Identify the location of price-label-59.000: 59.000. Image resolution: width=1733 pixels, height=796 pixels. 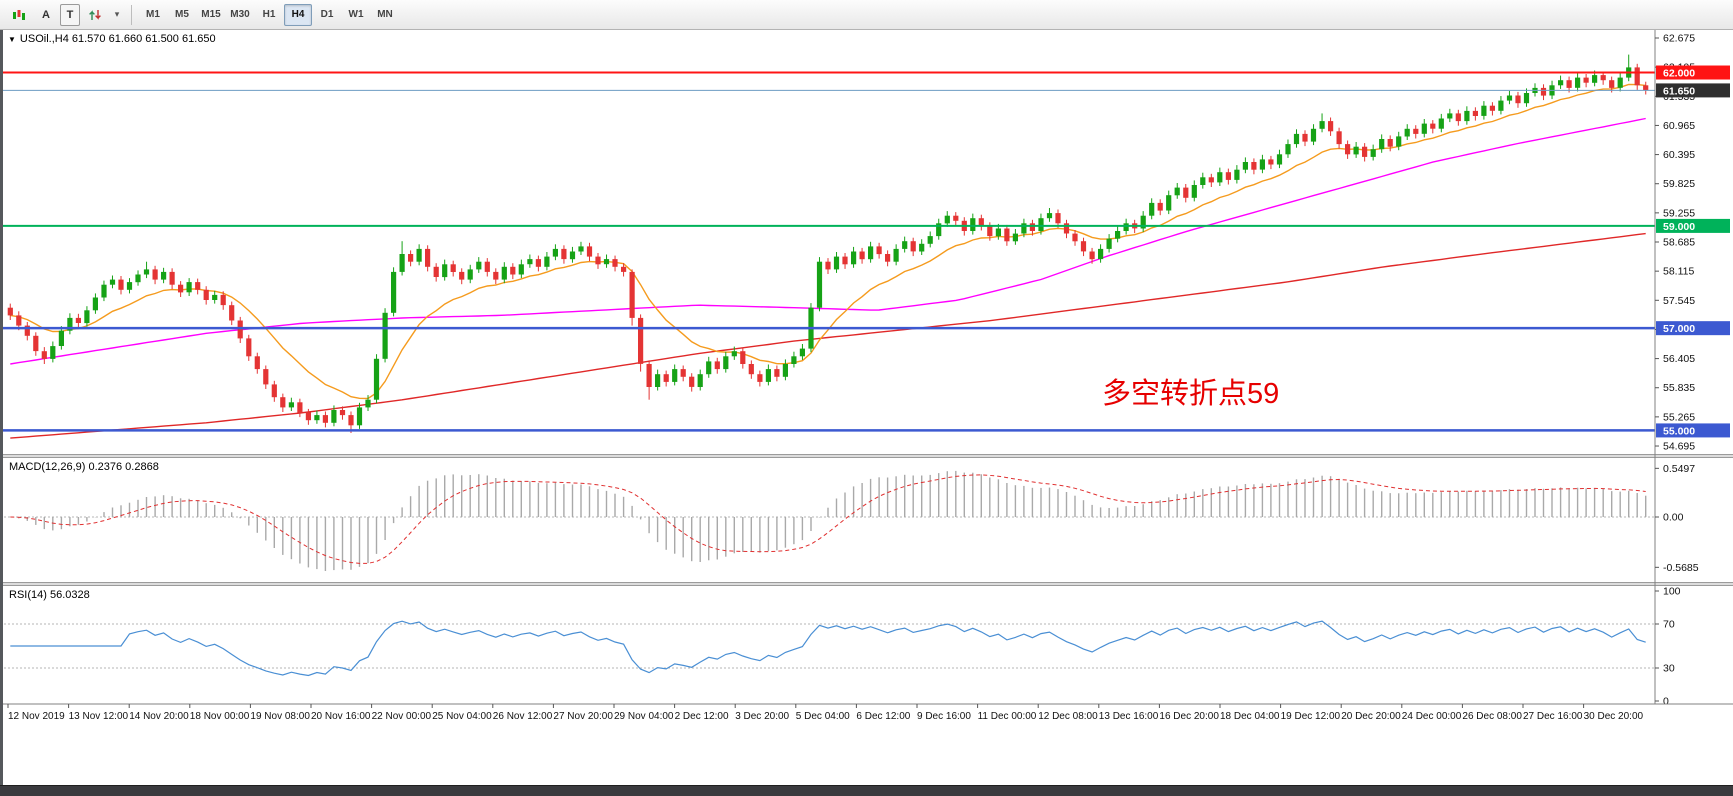
(1693, 225).